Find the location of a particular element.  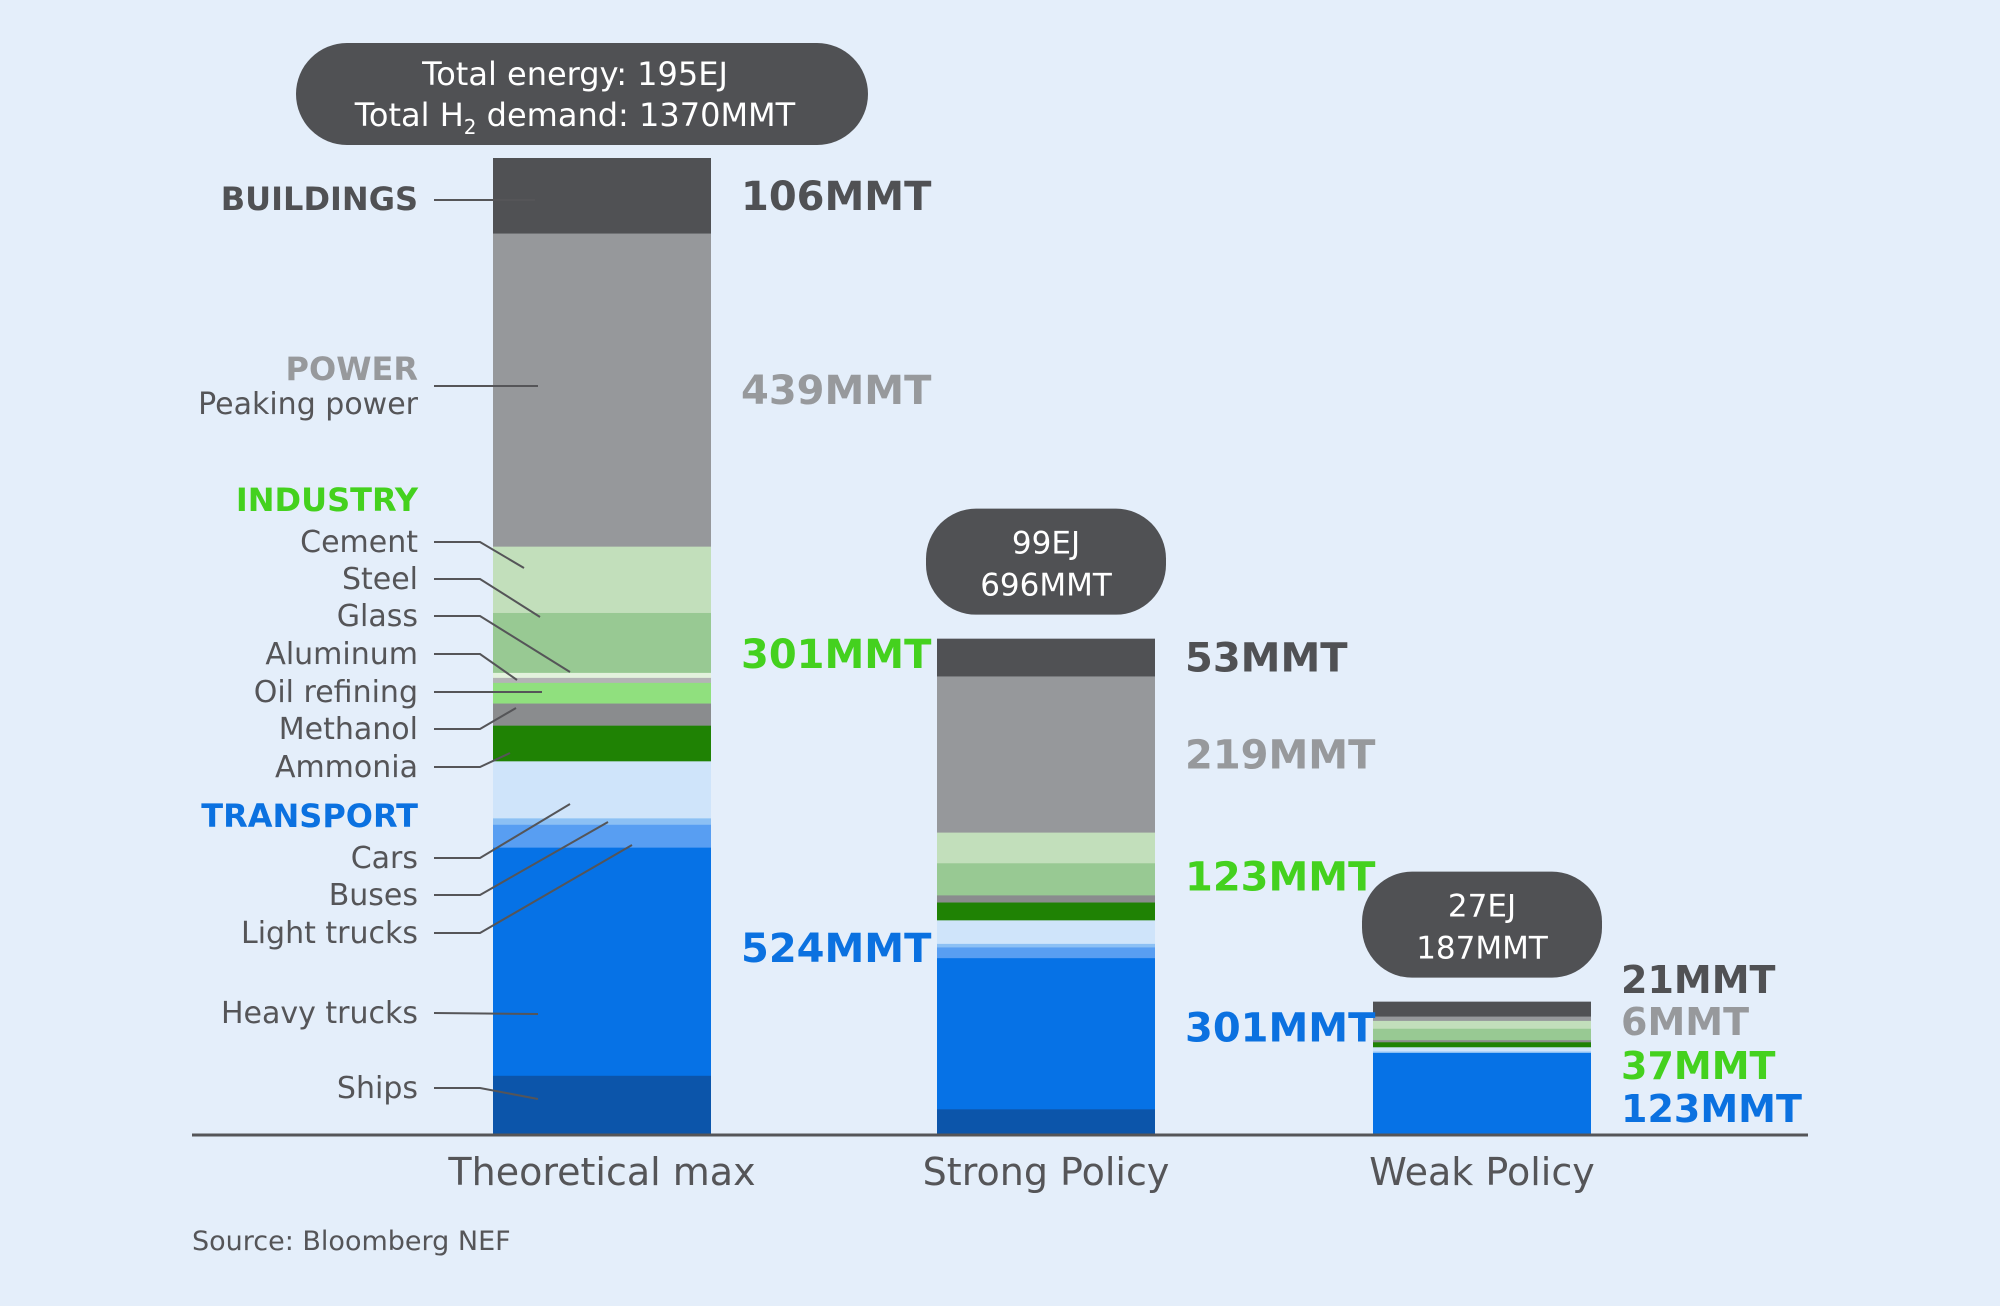

total-demand-text: Total H2 demand: 1370MMT is located at coordinates (575, 117).